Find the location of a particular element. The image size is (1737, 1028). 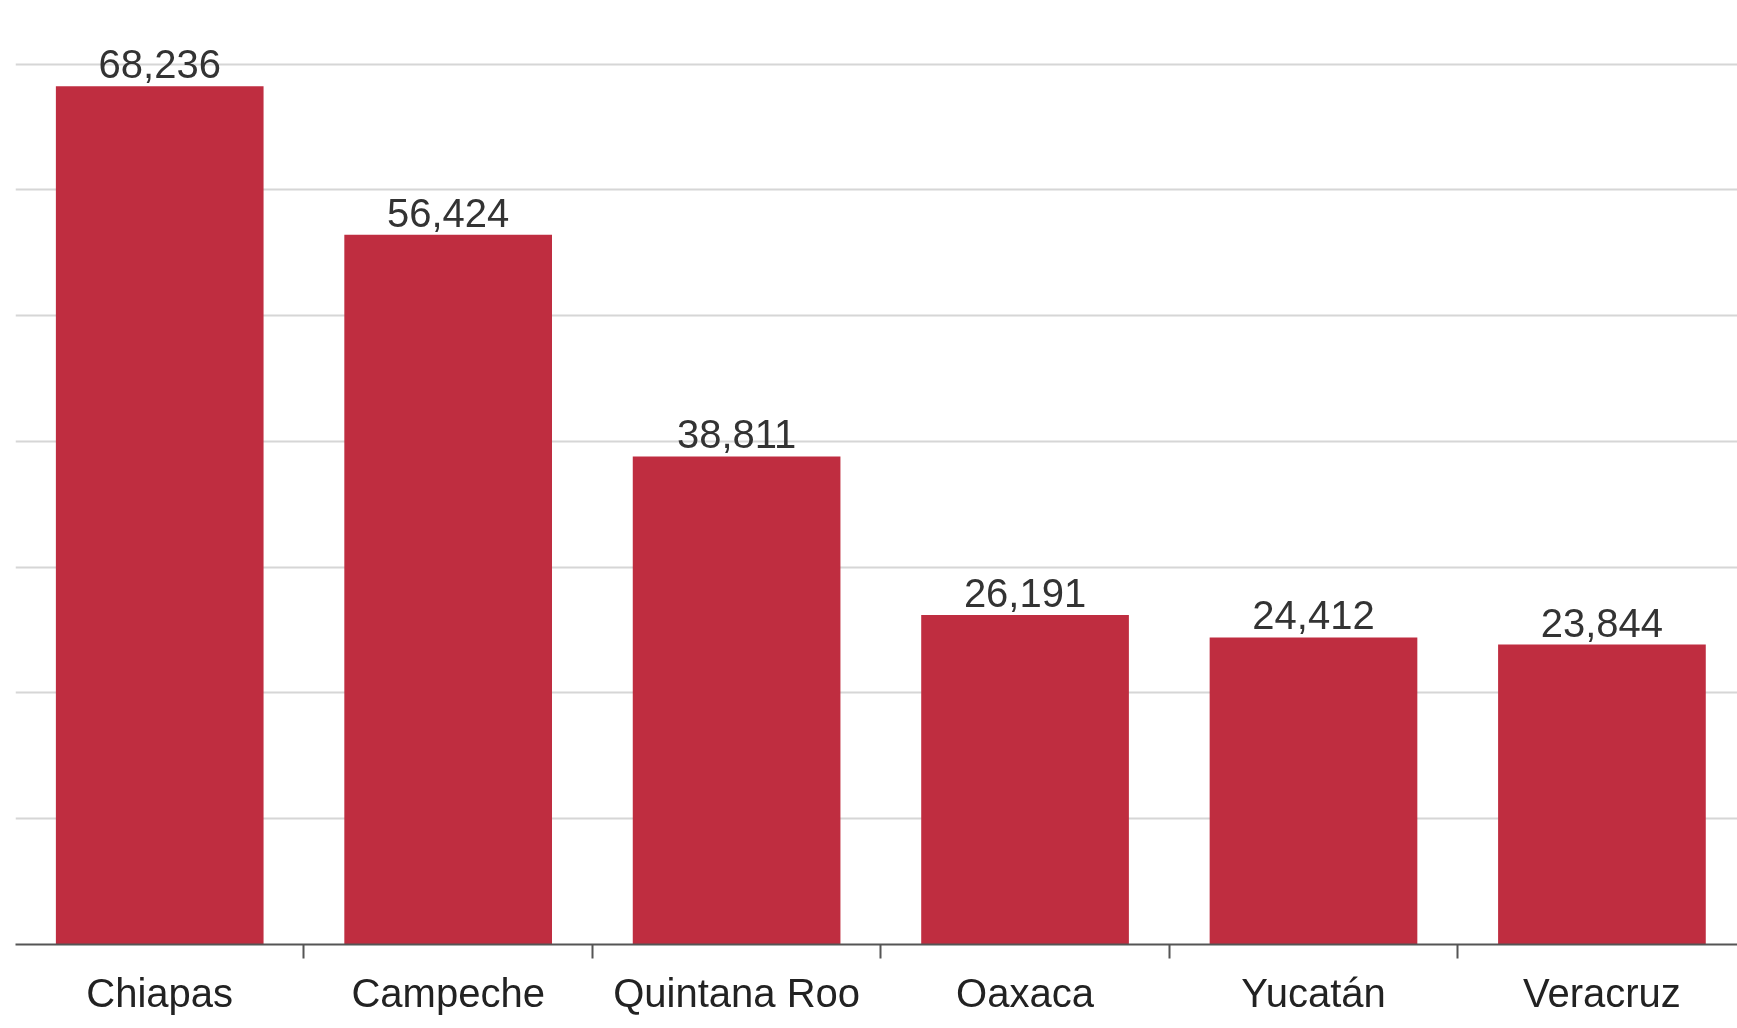

data-label: 23,844 is located at coordinates (1602, 622).